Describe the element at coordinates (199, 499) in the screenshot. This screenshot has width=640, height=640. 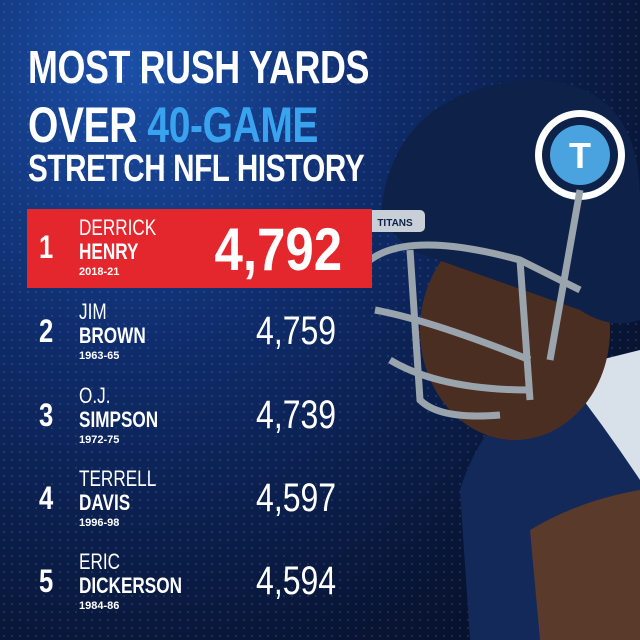
I see `ranking-row: 4 TERRELL DAVIS 1996-98 4,597` at that location.